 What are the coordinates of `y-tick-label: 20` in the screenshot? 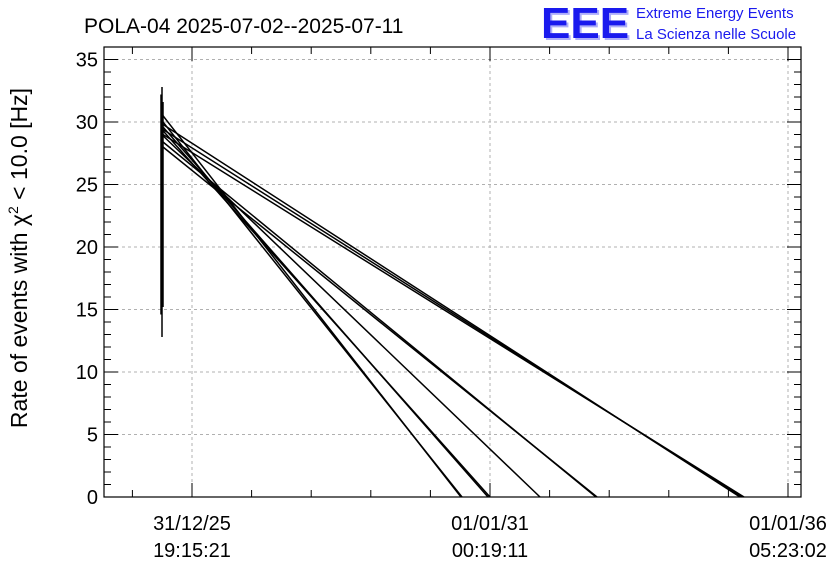 It's located at (87, 248).